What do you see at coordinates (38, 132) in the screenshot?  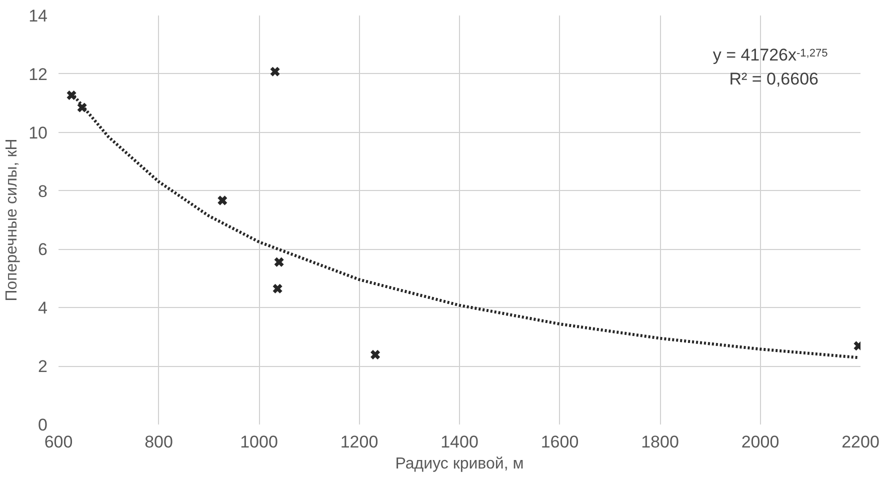 I see `y-tick-label: 10` at bounding box center [38, 132].